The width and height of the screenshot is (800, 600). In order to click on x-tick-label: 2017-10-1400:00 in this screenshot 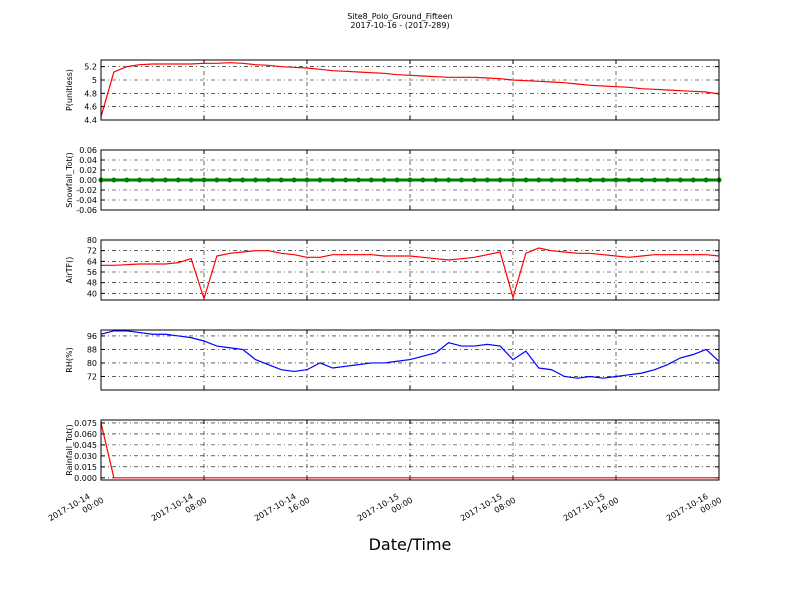, I will do `click(76, 509)`.